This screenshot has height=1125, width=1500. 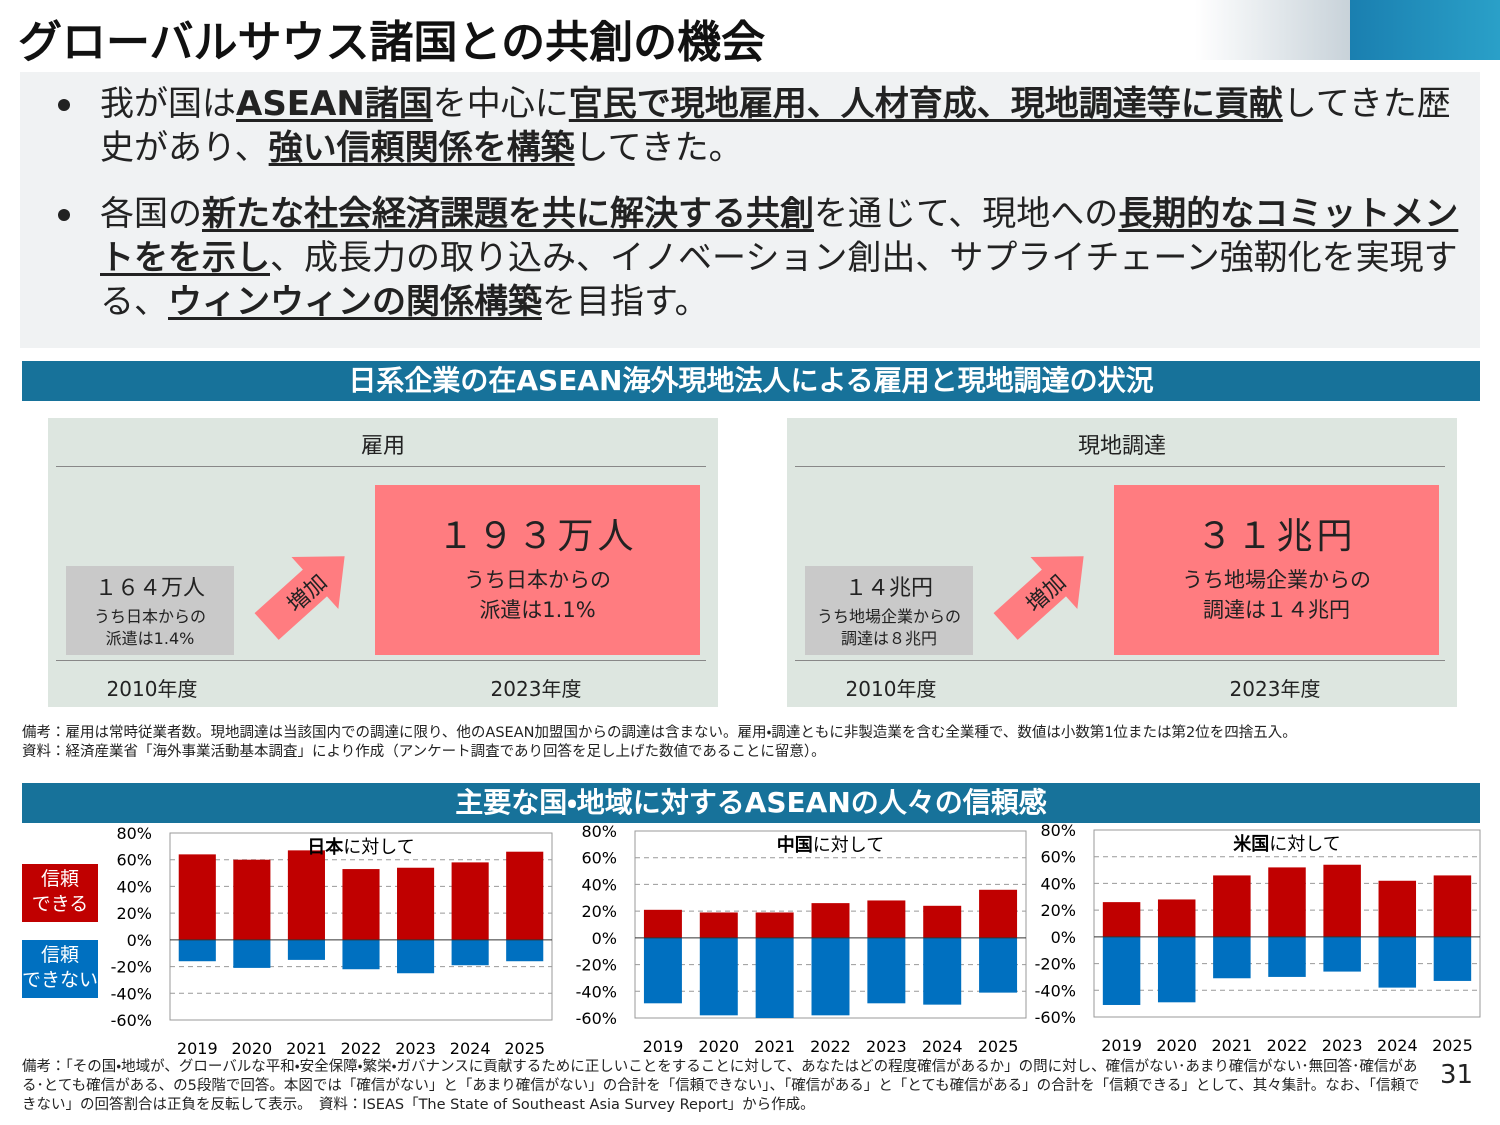 What do you see at coordinates (537, 536) in the screenshot?
I see `after-value: １９３万人` at bounding box center [537, 536].